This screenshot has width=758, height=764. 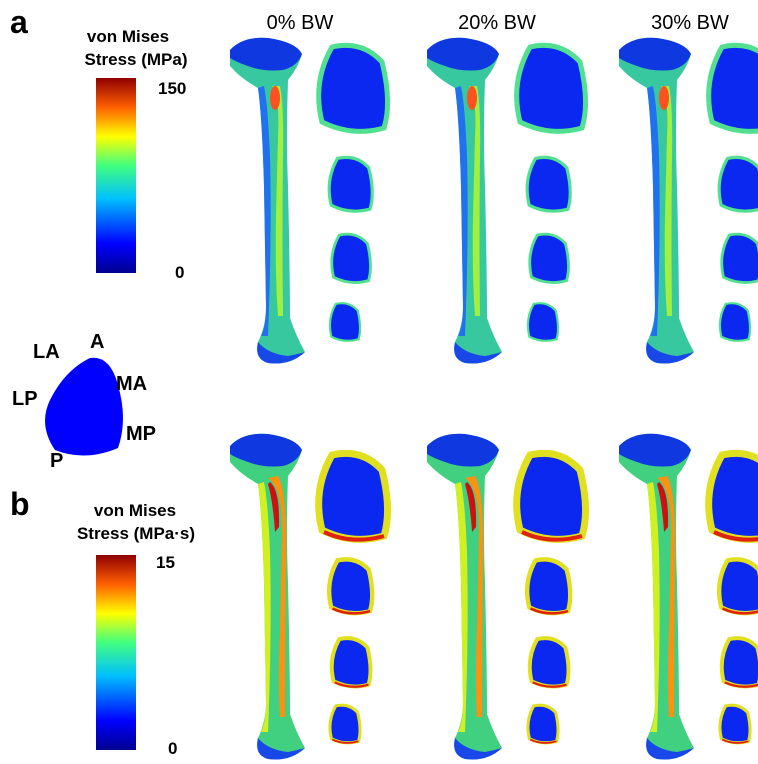 I want to click on orientation-label: LA, so click(x=46, y=352).